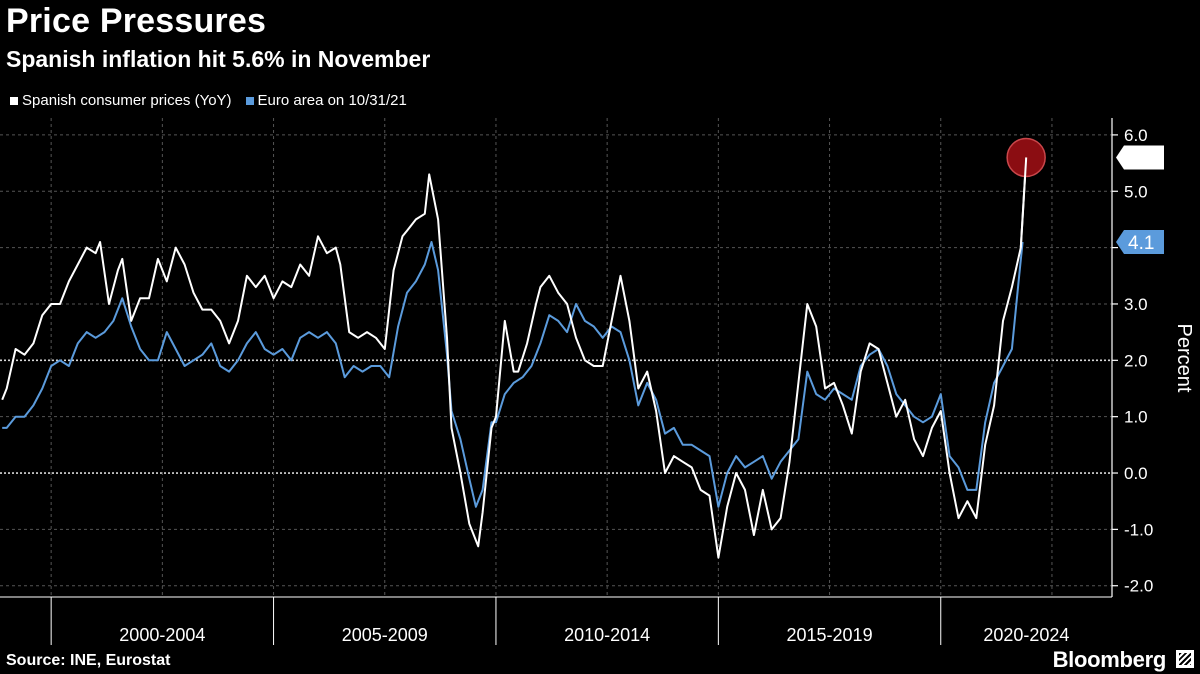  What do you see at coordinates (1136, 135) in the screenshot?
I see `y-tick-label: 6.0` at bounding box center [1136, 135].